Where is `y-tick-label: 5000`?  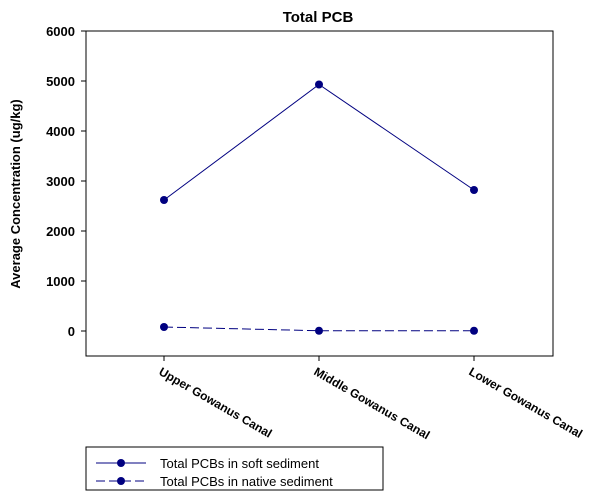
y-tick-label: 5000 is located at coordinates (60, 81).